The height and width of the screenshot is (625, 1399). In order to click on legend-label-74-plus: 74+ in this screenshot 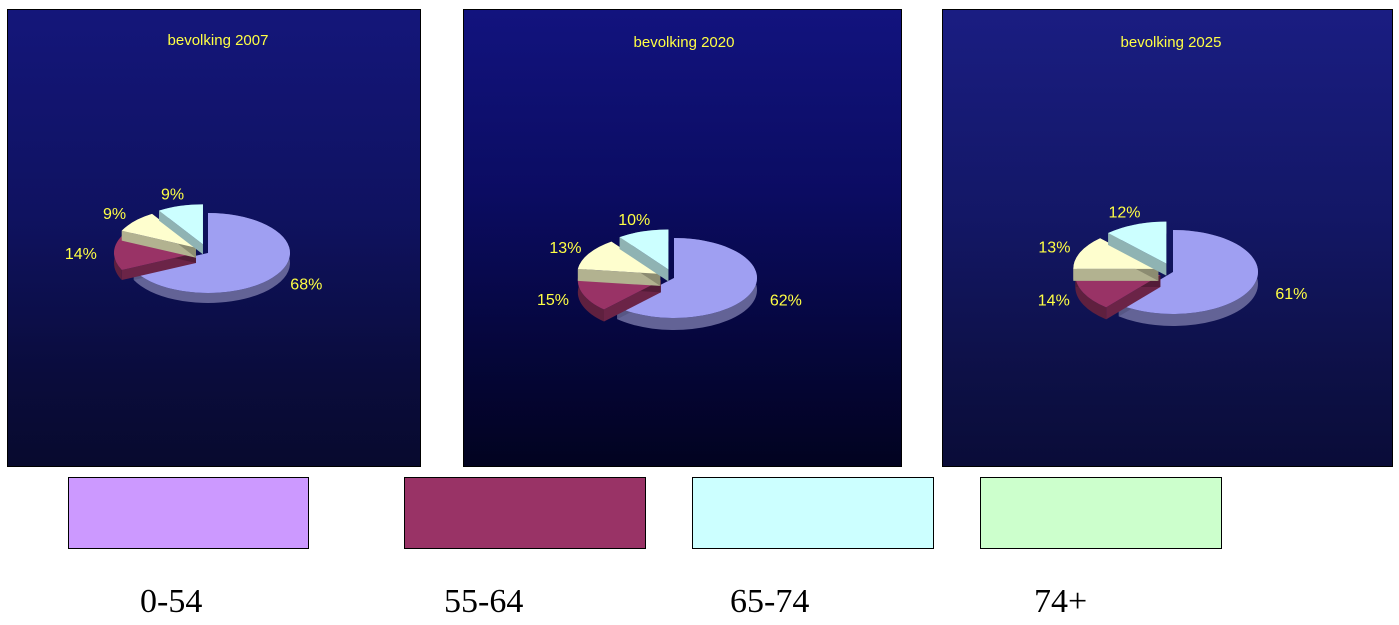, I will do `click(1061, 601)`.